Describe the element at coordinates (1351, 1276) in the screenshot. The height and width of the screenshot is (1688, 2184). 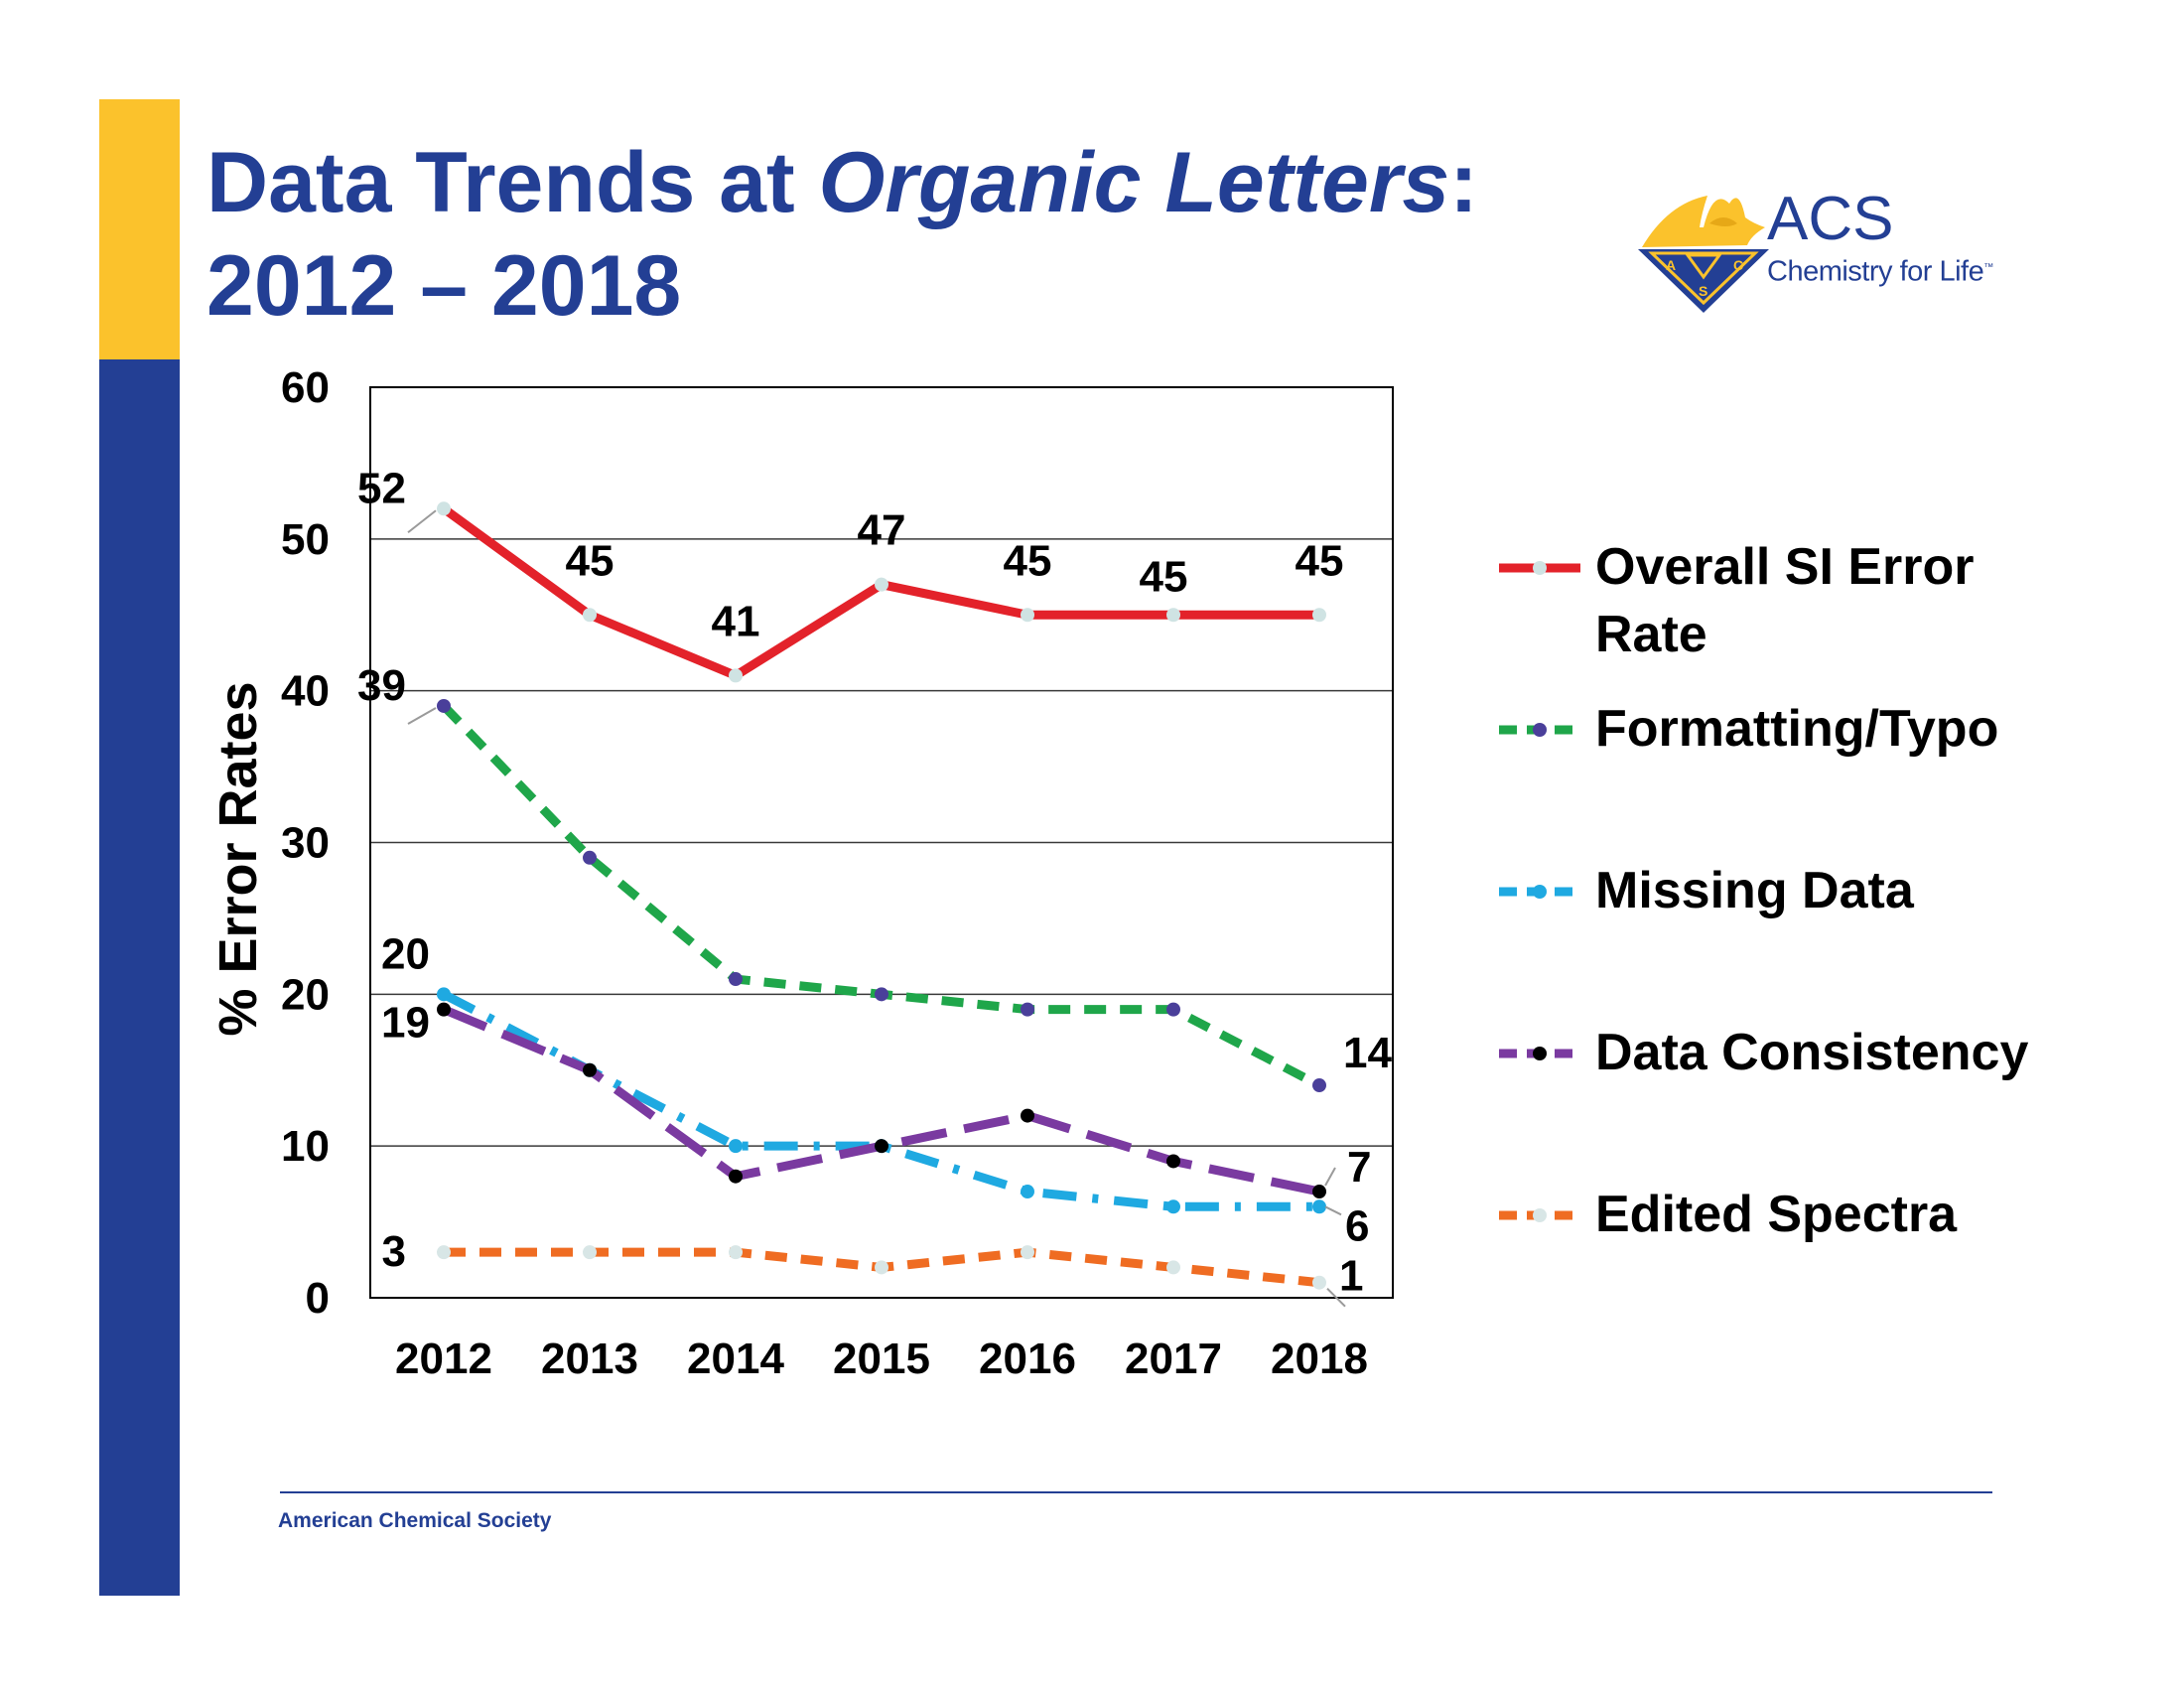
I see `data-label-edited-spectra-2018: 1` at that location.